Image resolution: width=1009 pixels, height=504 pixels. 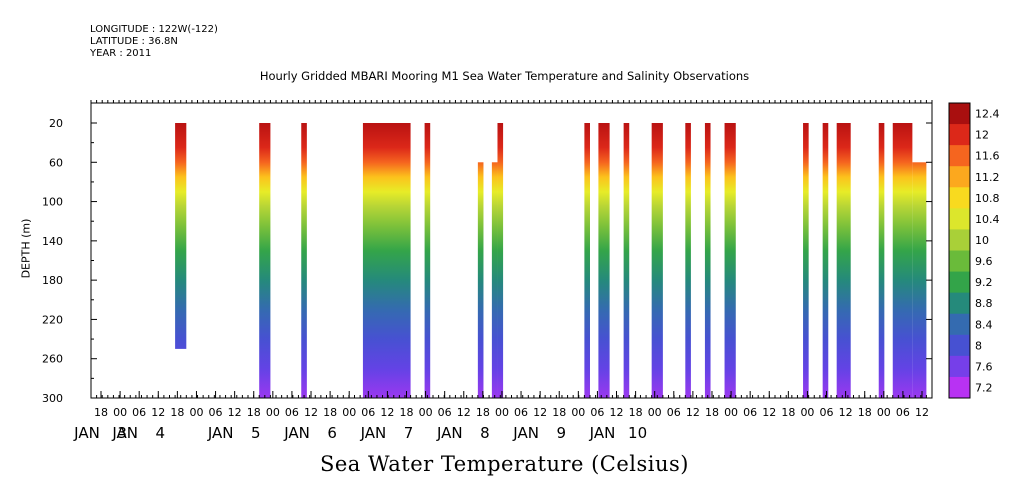 I want to click on x-day-label: 8, so click(x=485, y=433).